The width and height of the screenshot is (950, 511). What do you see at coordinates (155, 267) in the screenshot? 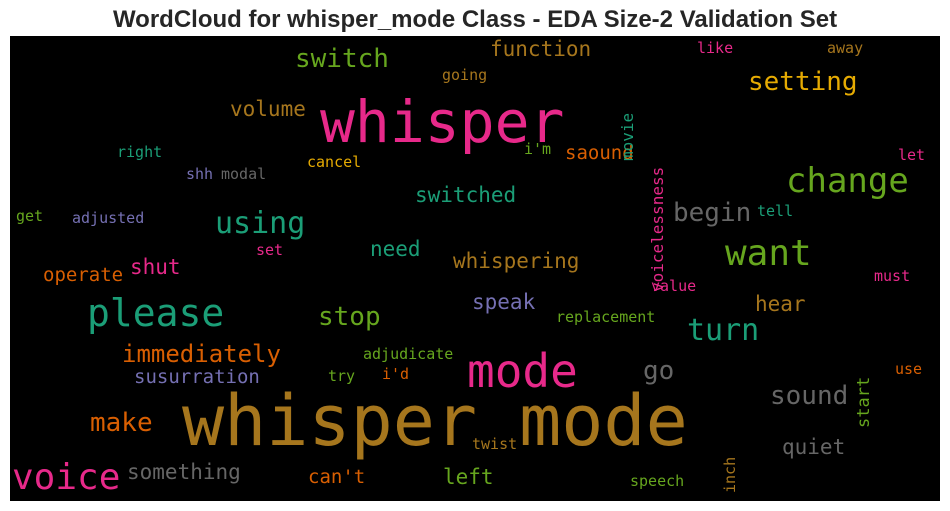
I see `word-shut: shut` at bounding box center [155, 267].